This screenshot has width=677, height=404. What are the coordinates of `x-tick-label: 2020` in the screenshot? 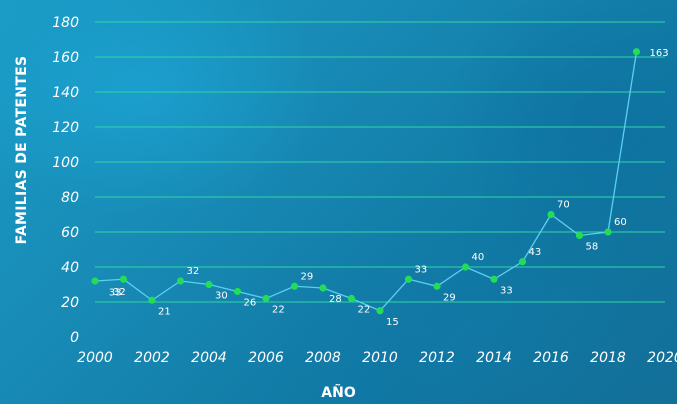 It's located at (662, 358).